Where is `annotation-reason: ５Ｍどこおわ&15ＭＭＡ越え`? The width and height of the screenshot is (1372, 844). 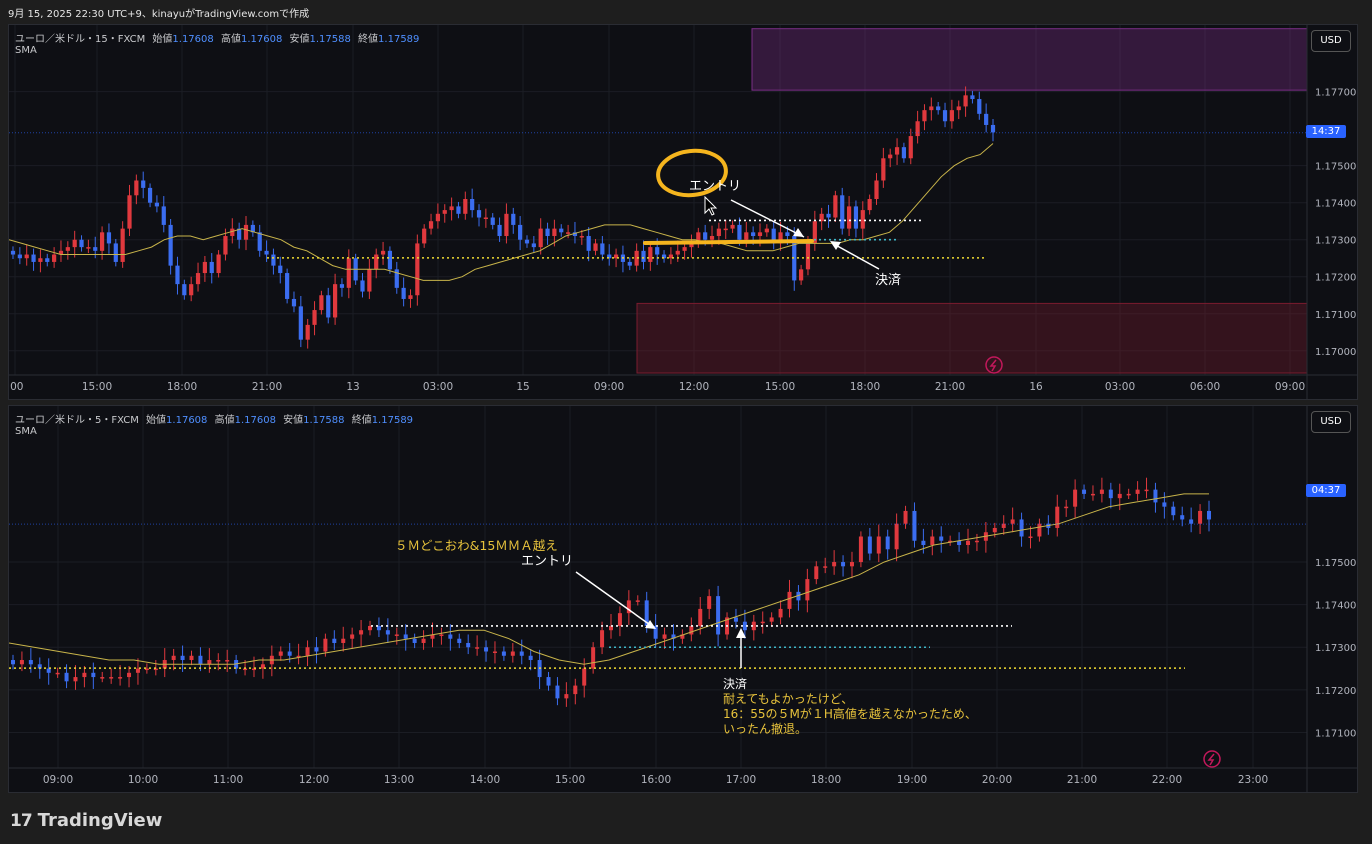
annotation-reason: ５Ｍどこおわ&15ＭＭＡ越え is located at coordinates (476, 545).